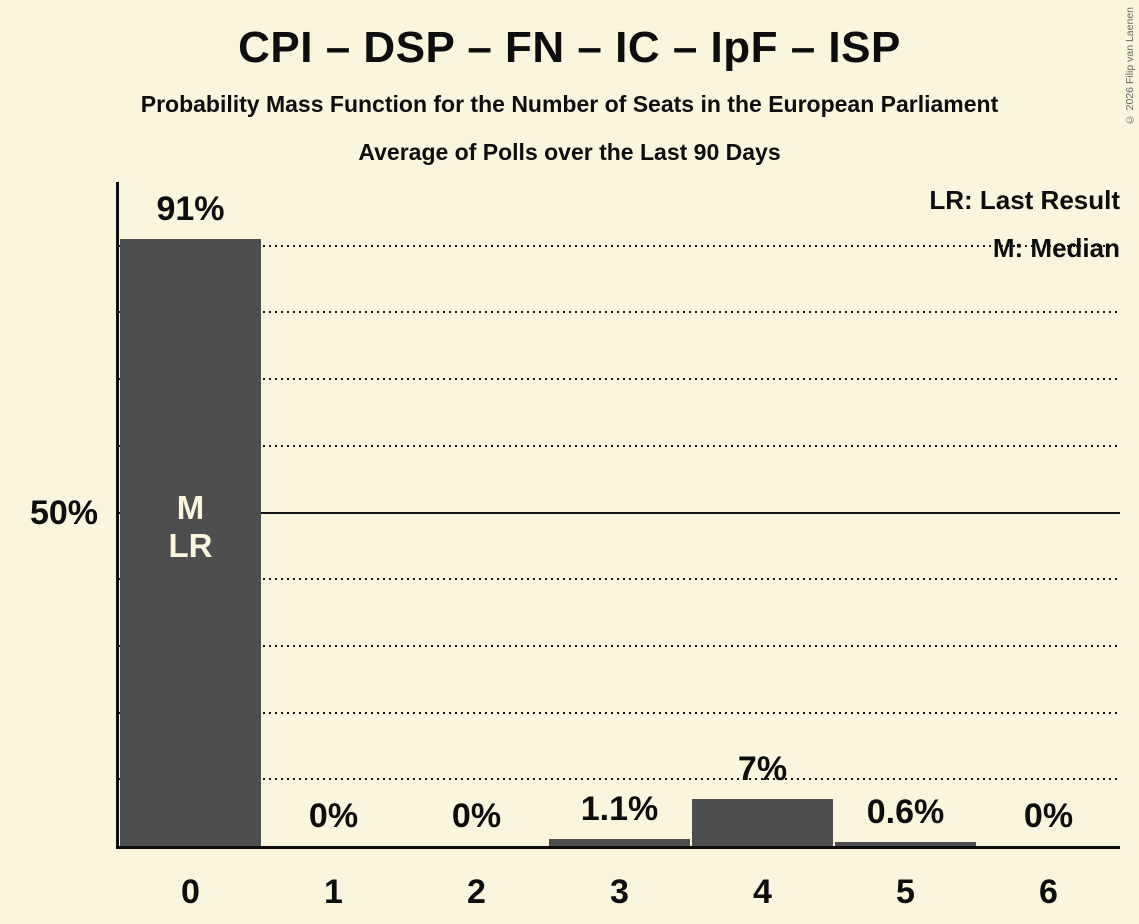  I want to click on gridline-70-percent, so click(619, 379).